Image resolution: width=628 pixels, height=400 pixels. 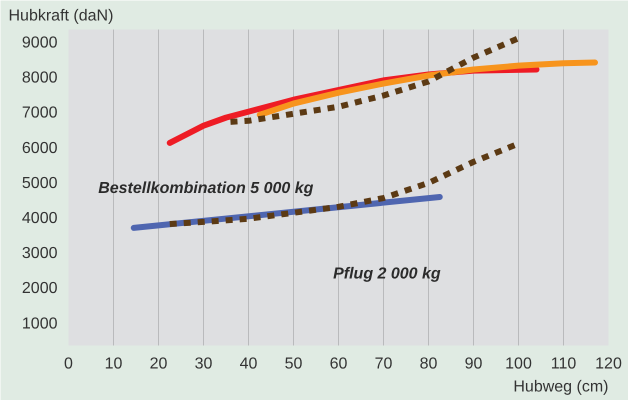 What do you see at coordinates (249, 364) in the screenshot?
I see `x-tick-label: 40` at bounding box center [249, 364].